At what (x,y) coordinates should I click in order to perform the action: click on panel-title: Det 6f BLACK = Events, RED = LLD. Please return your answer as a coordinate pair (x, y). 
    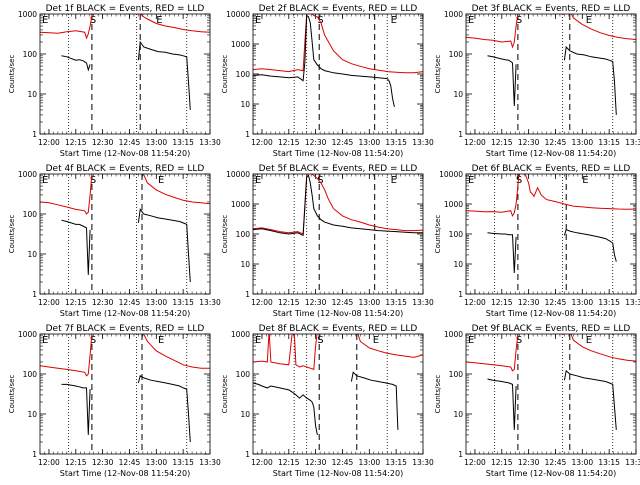
    Looking at the image, I should click on (551, 169).